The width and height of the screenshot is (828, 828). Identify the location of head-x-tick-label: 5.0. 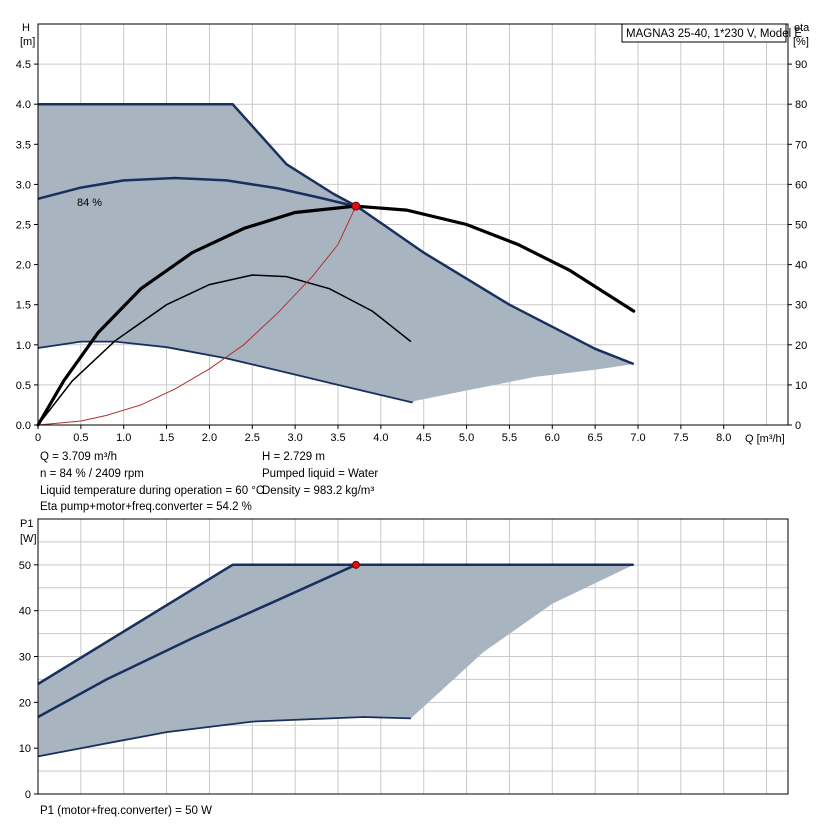
(466, 438).